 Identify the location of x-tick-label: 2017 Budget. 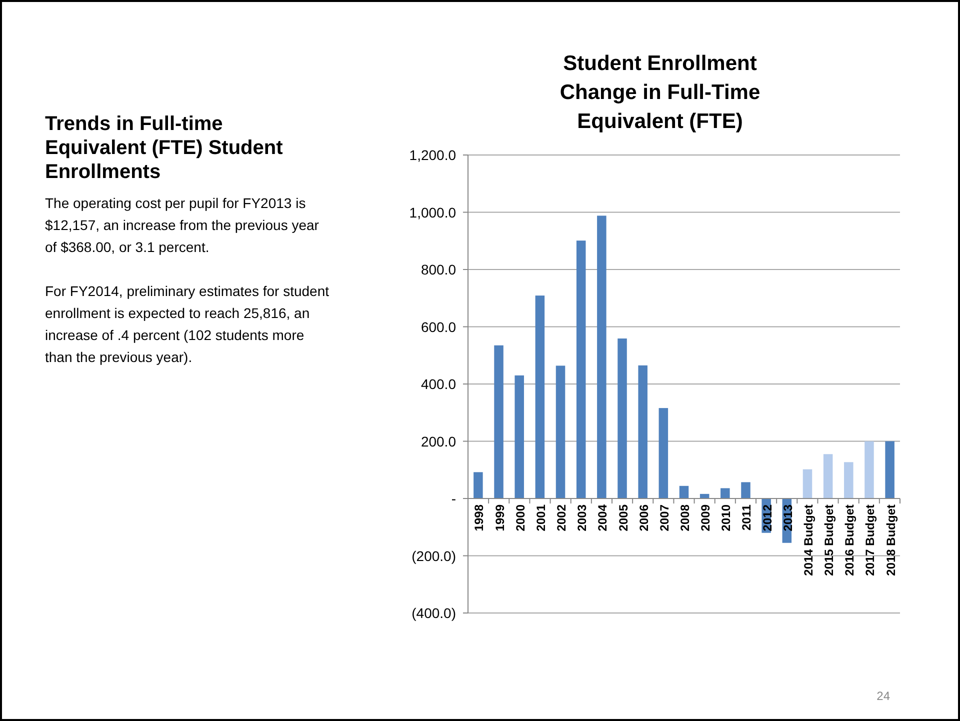
(870, 540).